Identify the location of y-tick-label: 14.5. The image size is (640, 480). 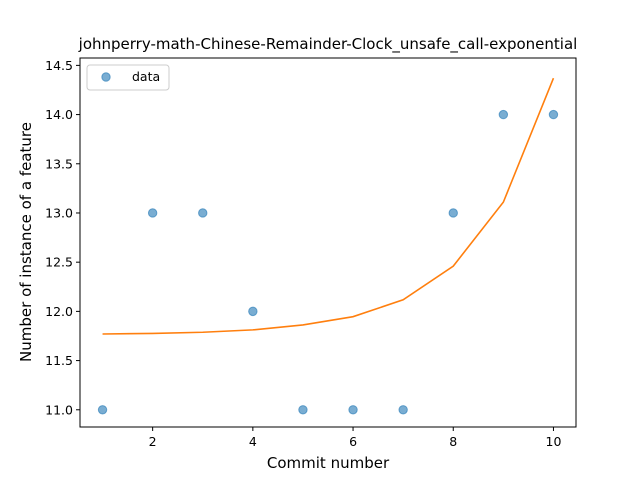
(59, 65).